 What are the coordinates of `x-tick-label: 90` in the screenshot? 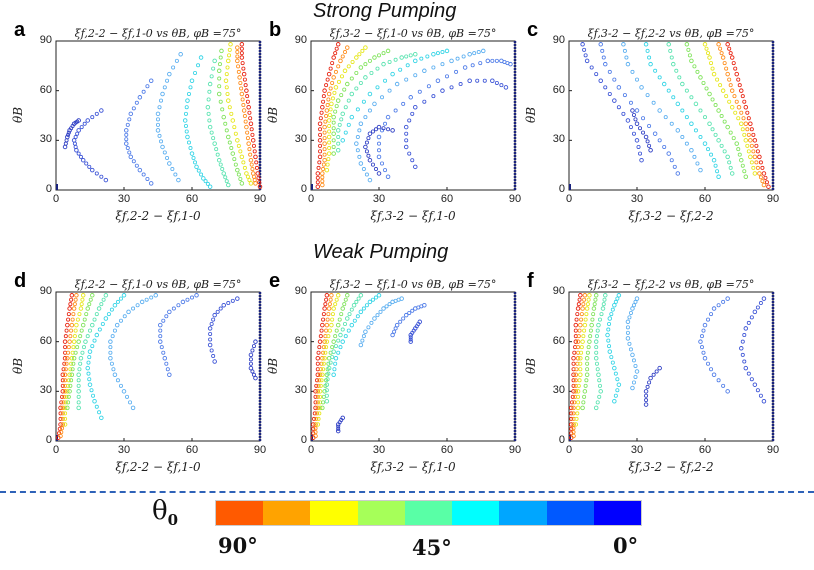 It's located at (260, 450).